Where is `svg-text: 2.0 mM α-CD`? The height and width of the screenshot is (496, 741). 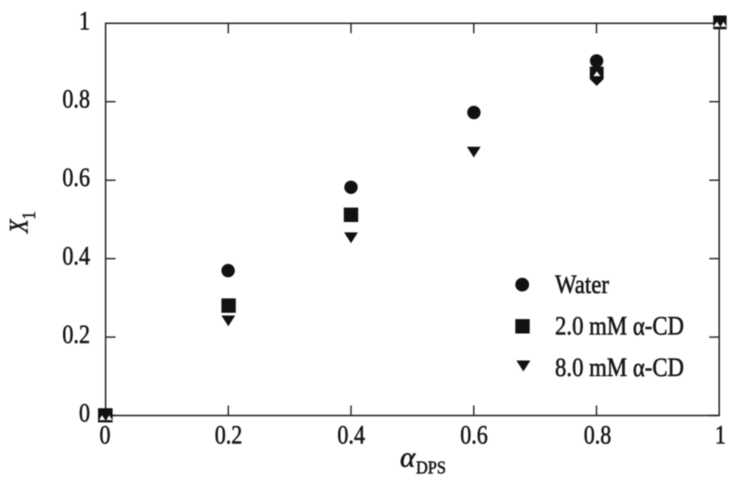 svg-text: 2.0 mM α-CD is located at coordinates (619, 326).